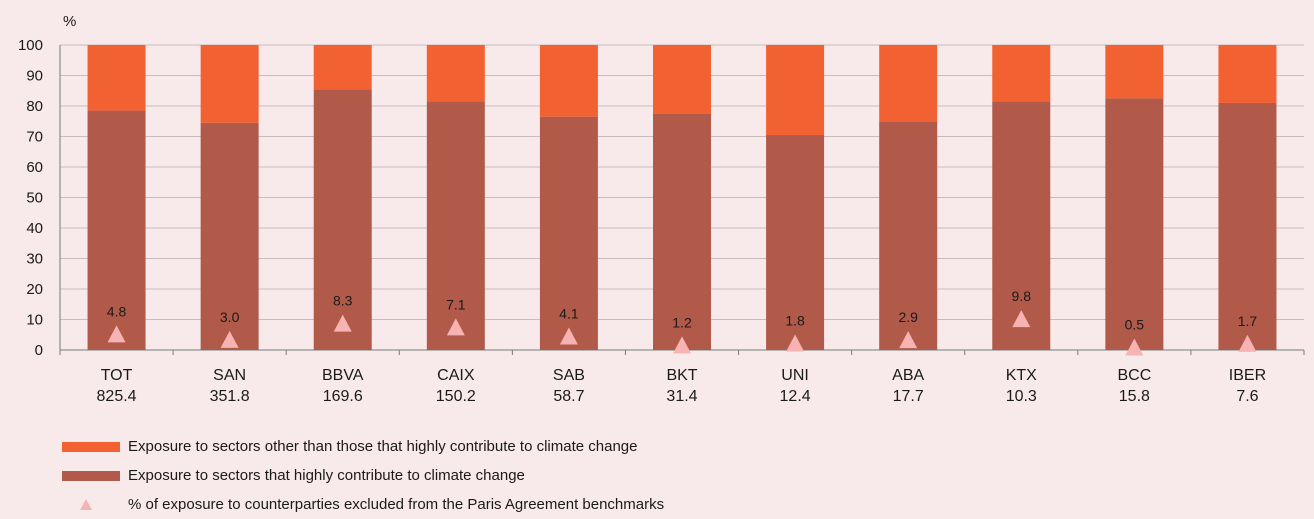 Image resolution: width=1314 pixels, height=519 pixels. Describe the element at coordinates (1021, 396) in the screenshot. I see `x-category-sublabel: 10.3` at that location.